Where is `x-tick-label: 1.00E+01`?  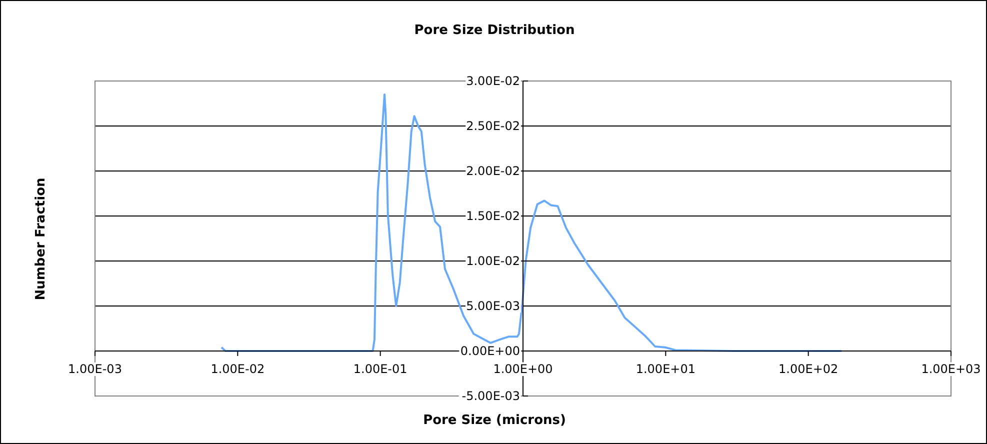 x-tick-label: 1.00E+01 is located at coordinates (666, 369).